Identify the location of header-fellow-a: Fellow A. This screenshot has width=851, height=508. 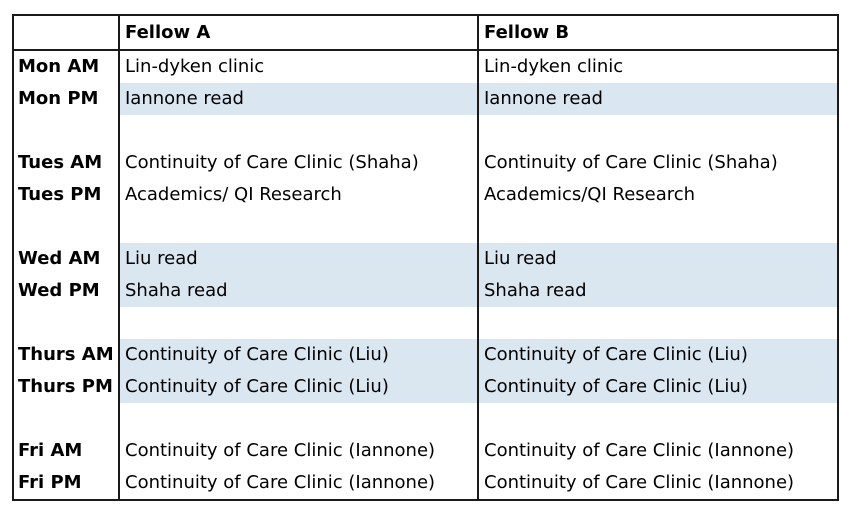
(298, 33).